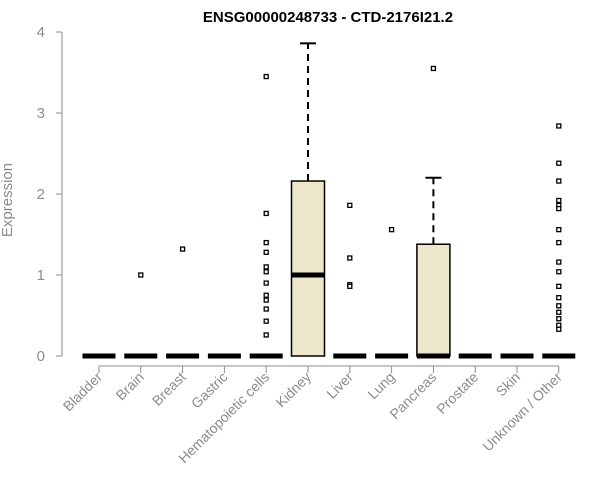  Describe the element at coordinates (41, 275) in the screenshot. I see `y-tick-label: 1` at that location.